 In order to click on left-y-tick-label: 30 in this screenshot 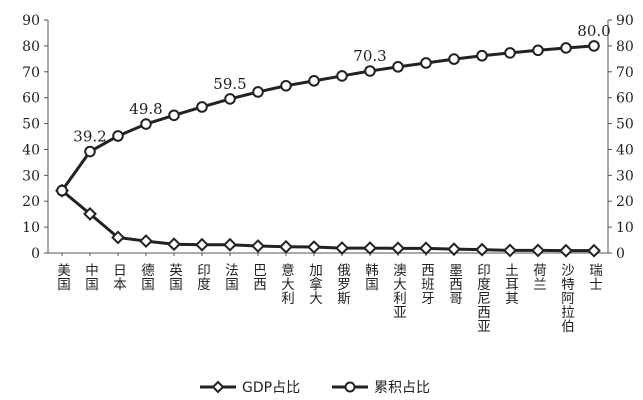, I will do `click(31, 176)`.